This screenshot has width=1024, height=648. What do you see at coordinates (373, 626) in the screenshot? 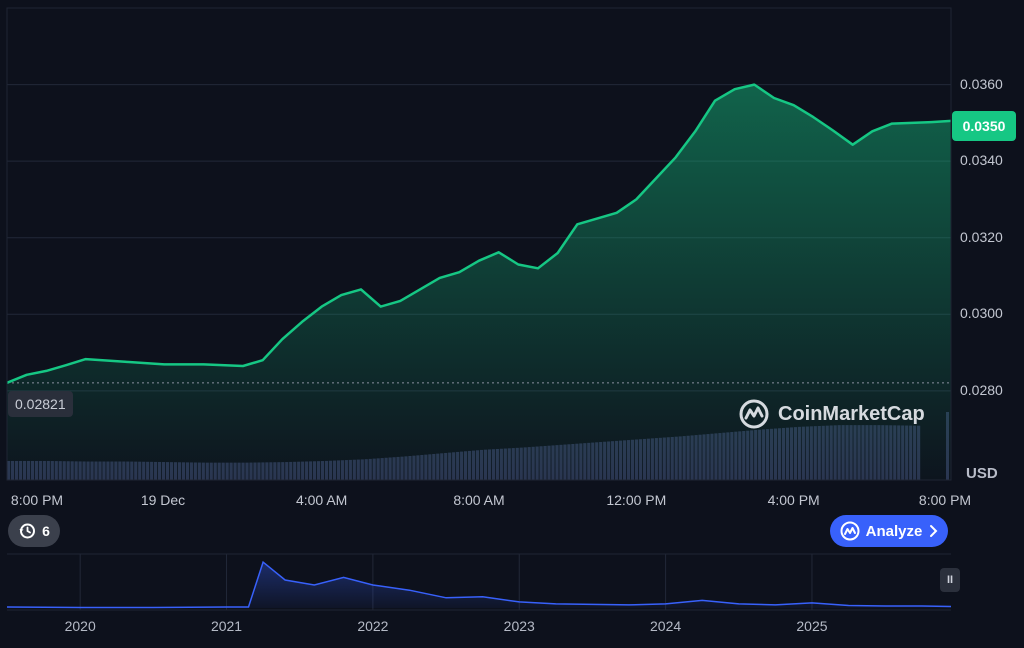
I see `navigator-x-tick-label: 2022` at bounding box center [373, 626].